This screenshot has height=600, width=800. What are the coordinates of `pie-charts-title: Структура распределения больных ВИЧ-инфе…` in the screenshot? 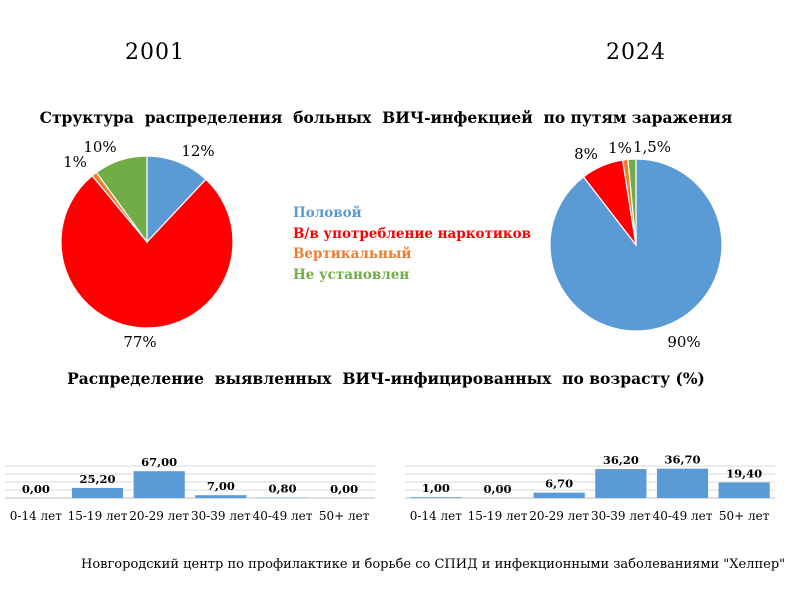 It's located at (386, 117).